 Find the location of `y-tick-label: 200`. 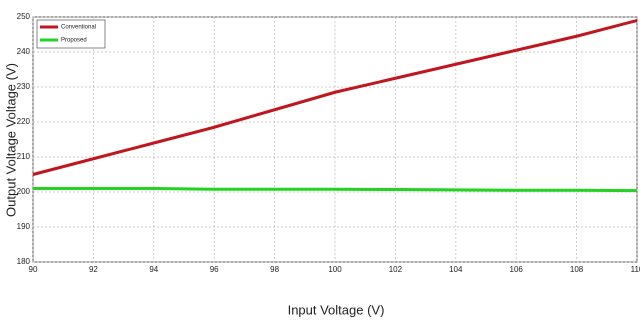

y-tick-label: 200 is located at coordinates (24, 191).